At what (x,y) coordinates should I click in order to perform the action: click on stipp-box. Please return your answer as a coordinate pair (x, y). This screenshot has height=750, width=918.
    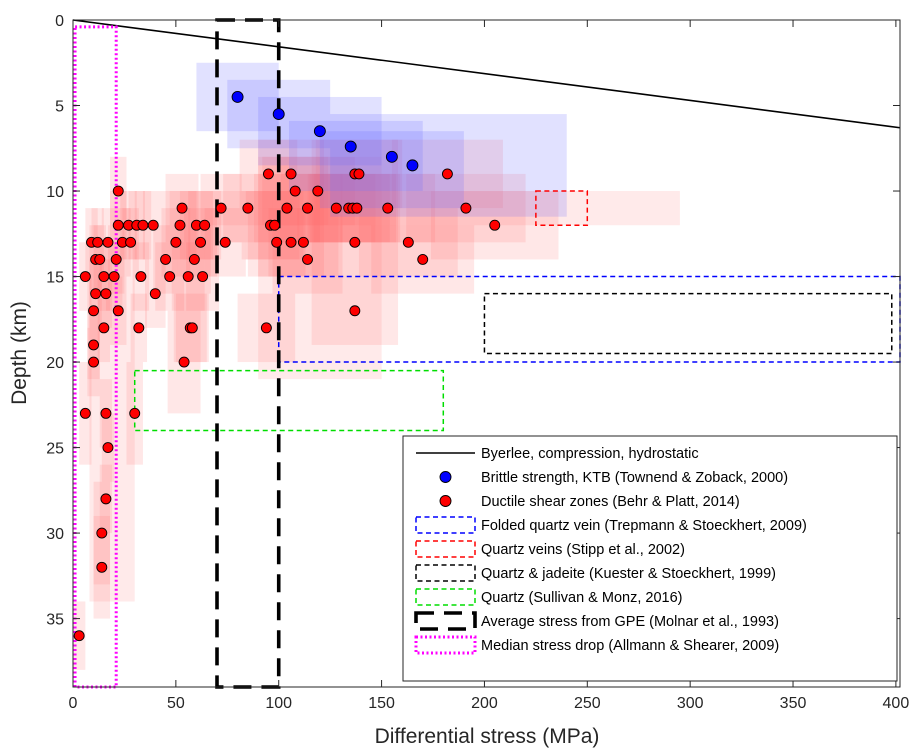
    Looking at the image, I should click on (562, 208).